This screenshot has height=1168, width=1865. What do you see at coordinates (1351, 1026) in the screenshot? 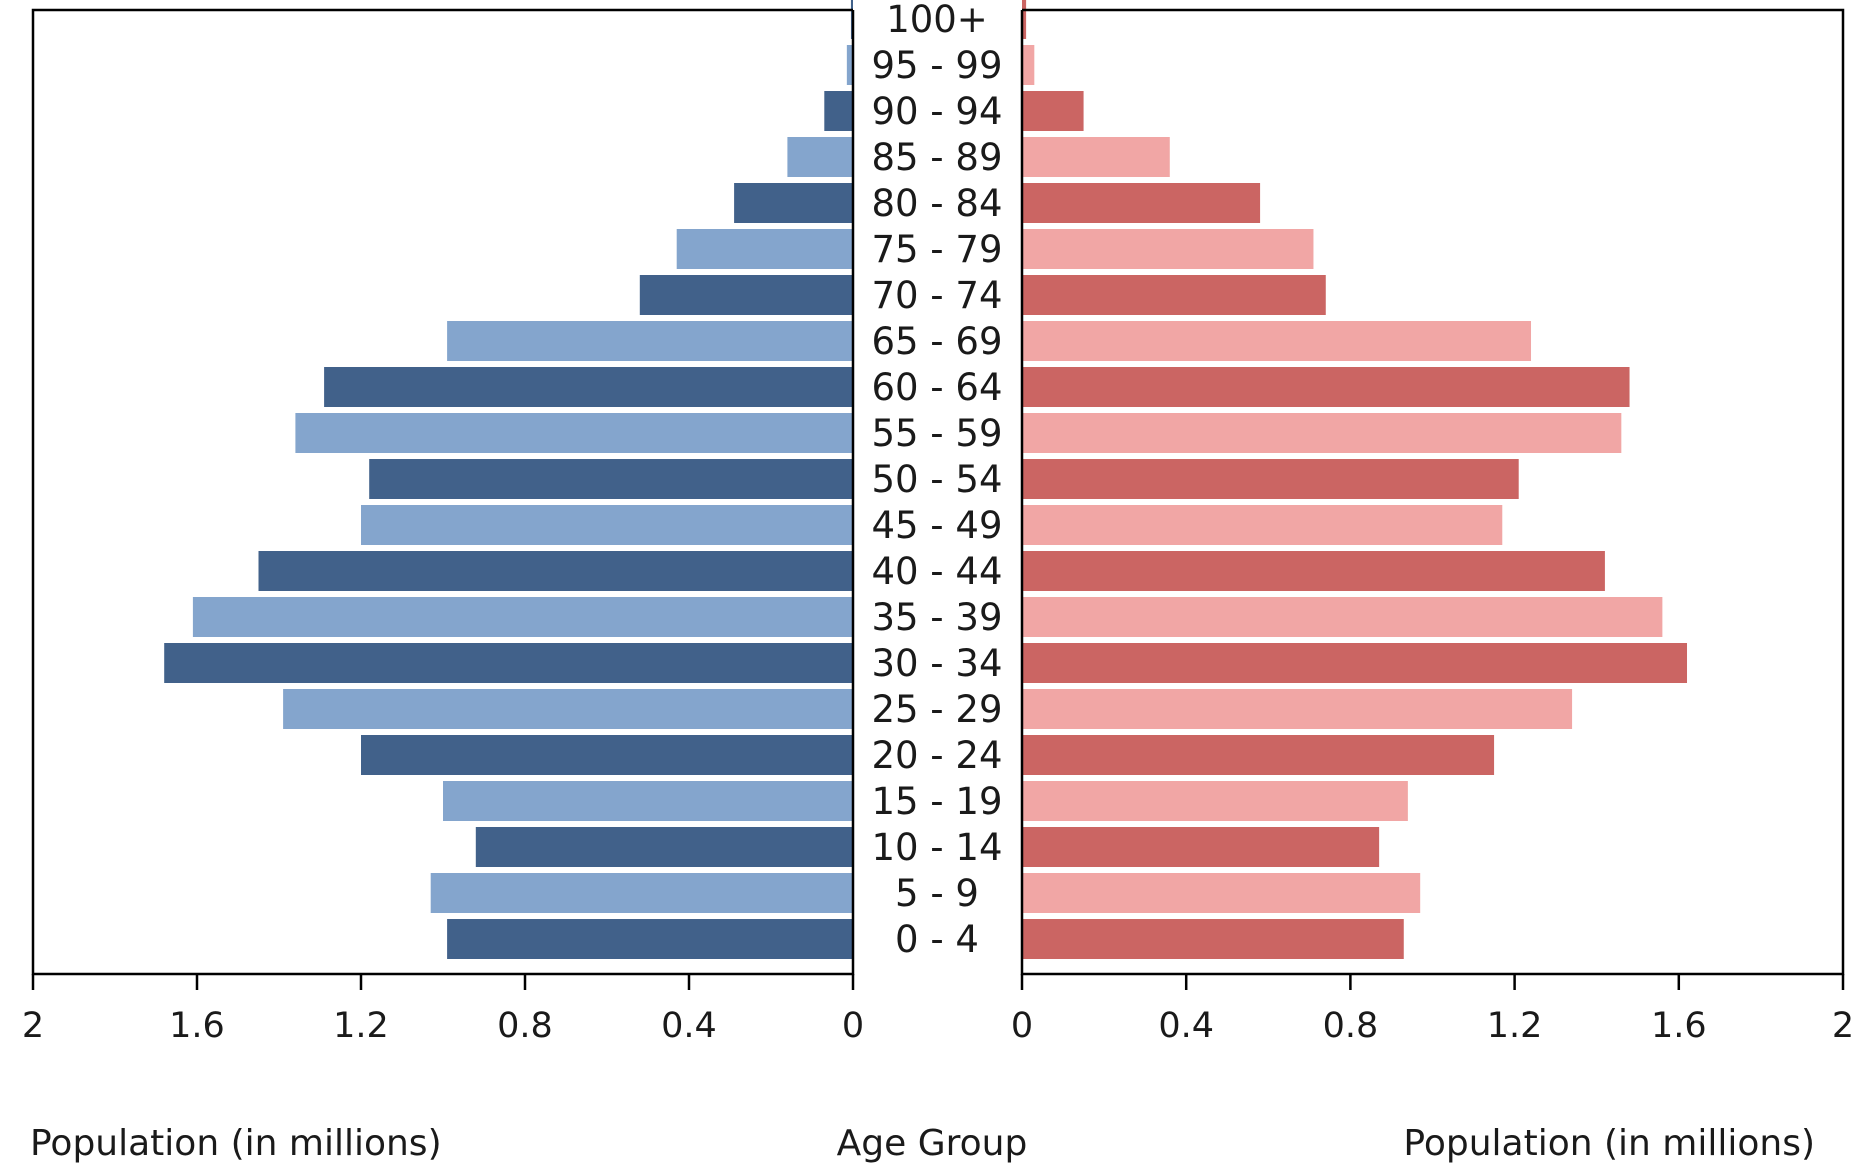
I see `right-tick-label: 0.8` at bounding box center [1351, 1026].